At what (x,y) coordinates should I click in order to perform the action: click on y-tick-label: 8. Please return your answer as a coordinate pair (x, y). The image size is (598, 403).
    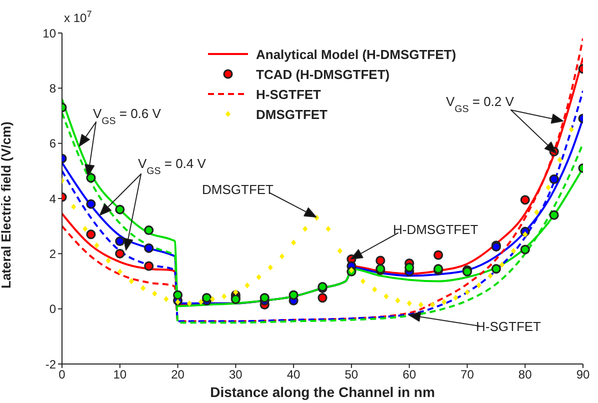
    Looking at the image, I should click on (52, 88).